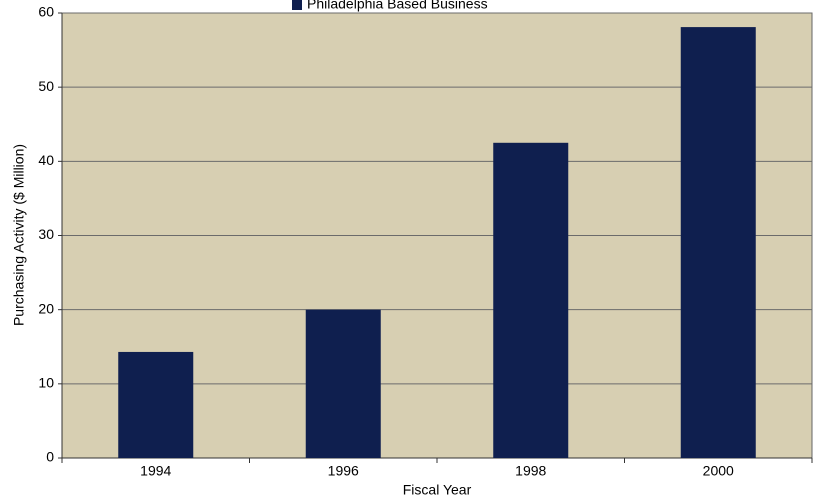 The height and width of the screenshot is (500, 815). I want to click on y-tick-label: 40, so click(46, 160).